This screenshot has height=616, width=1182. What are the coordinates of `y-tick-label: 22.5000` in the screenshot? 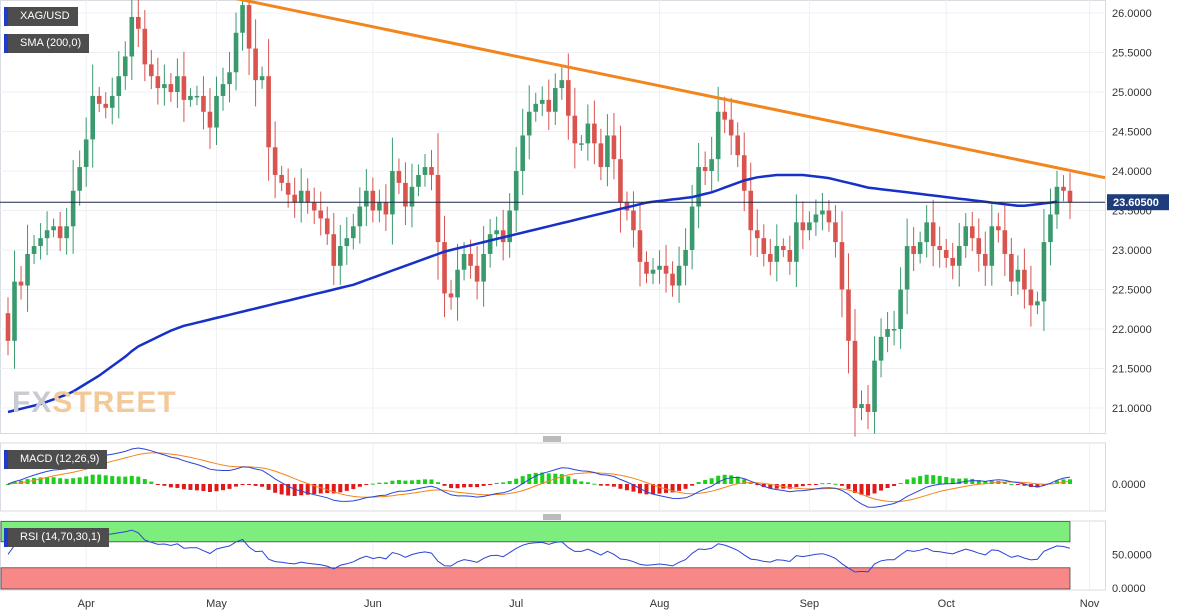 It's located at (1132, 291).